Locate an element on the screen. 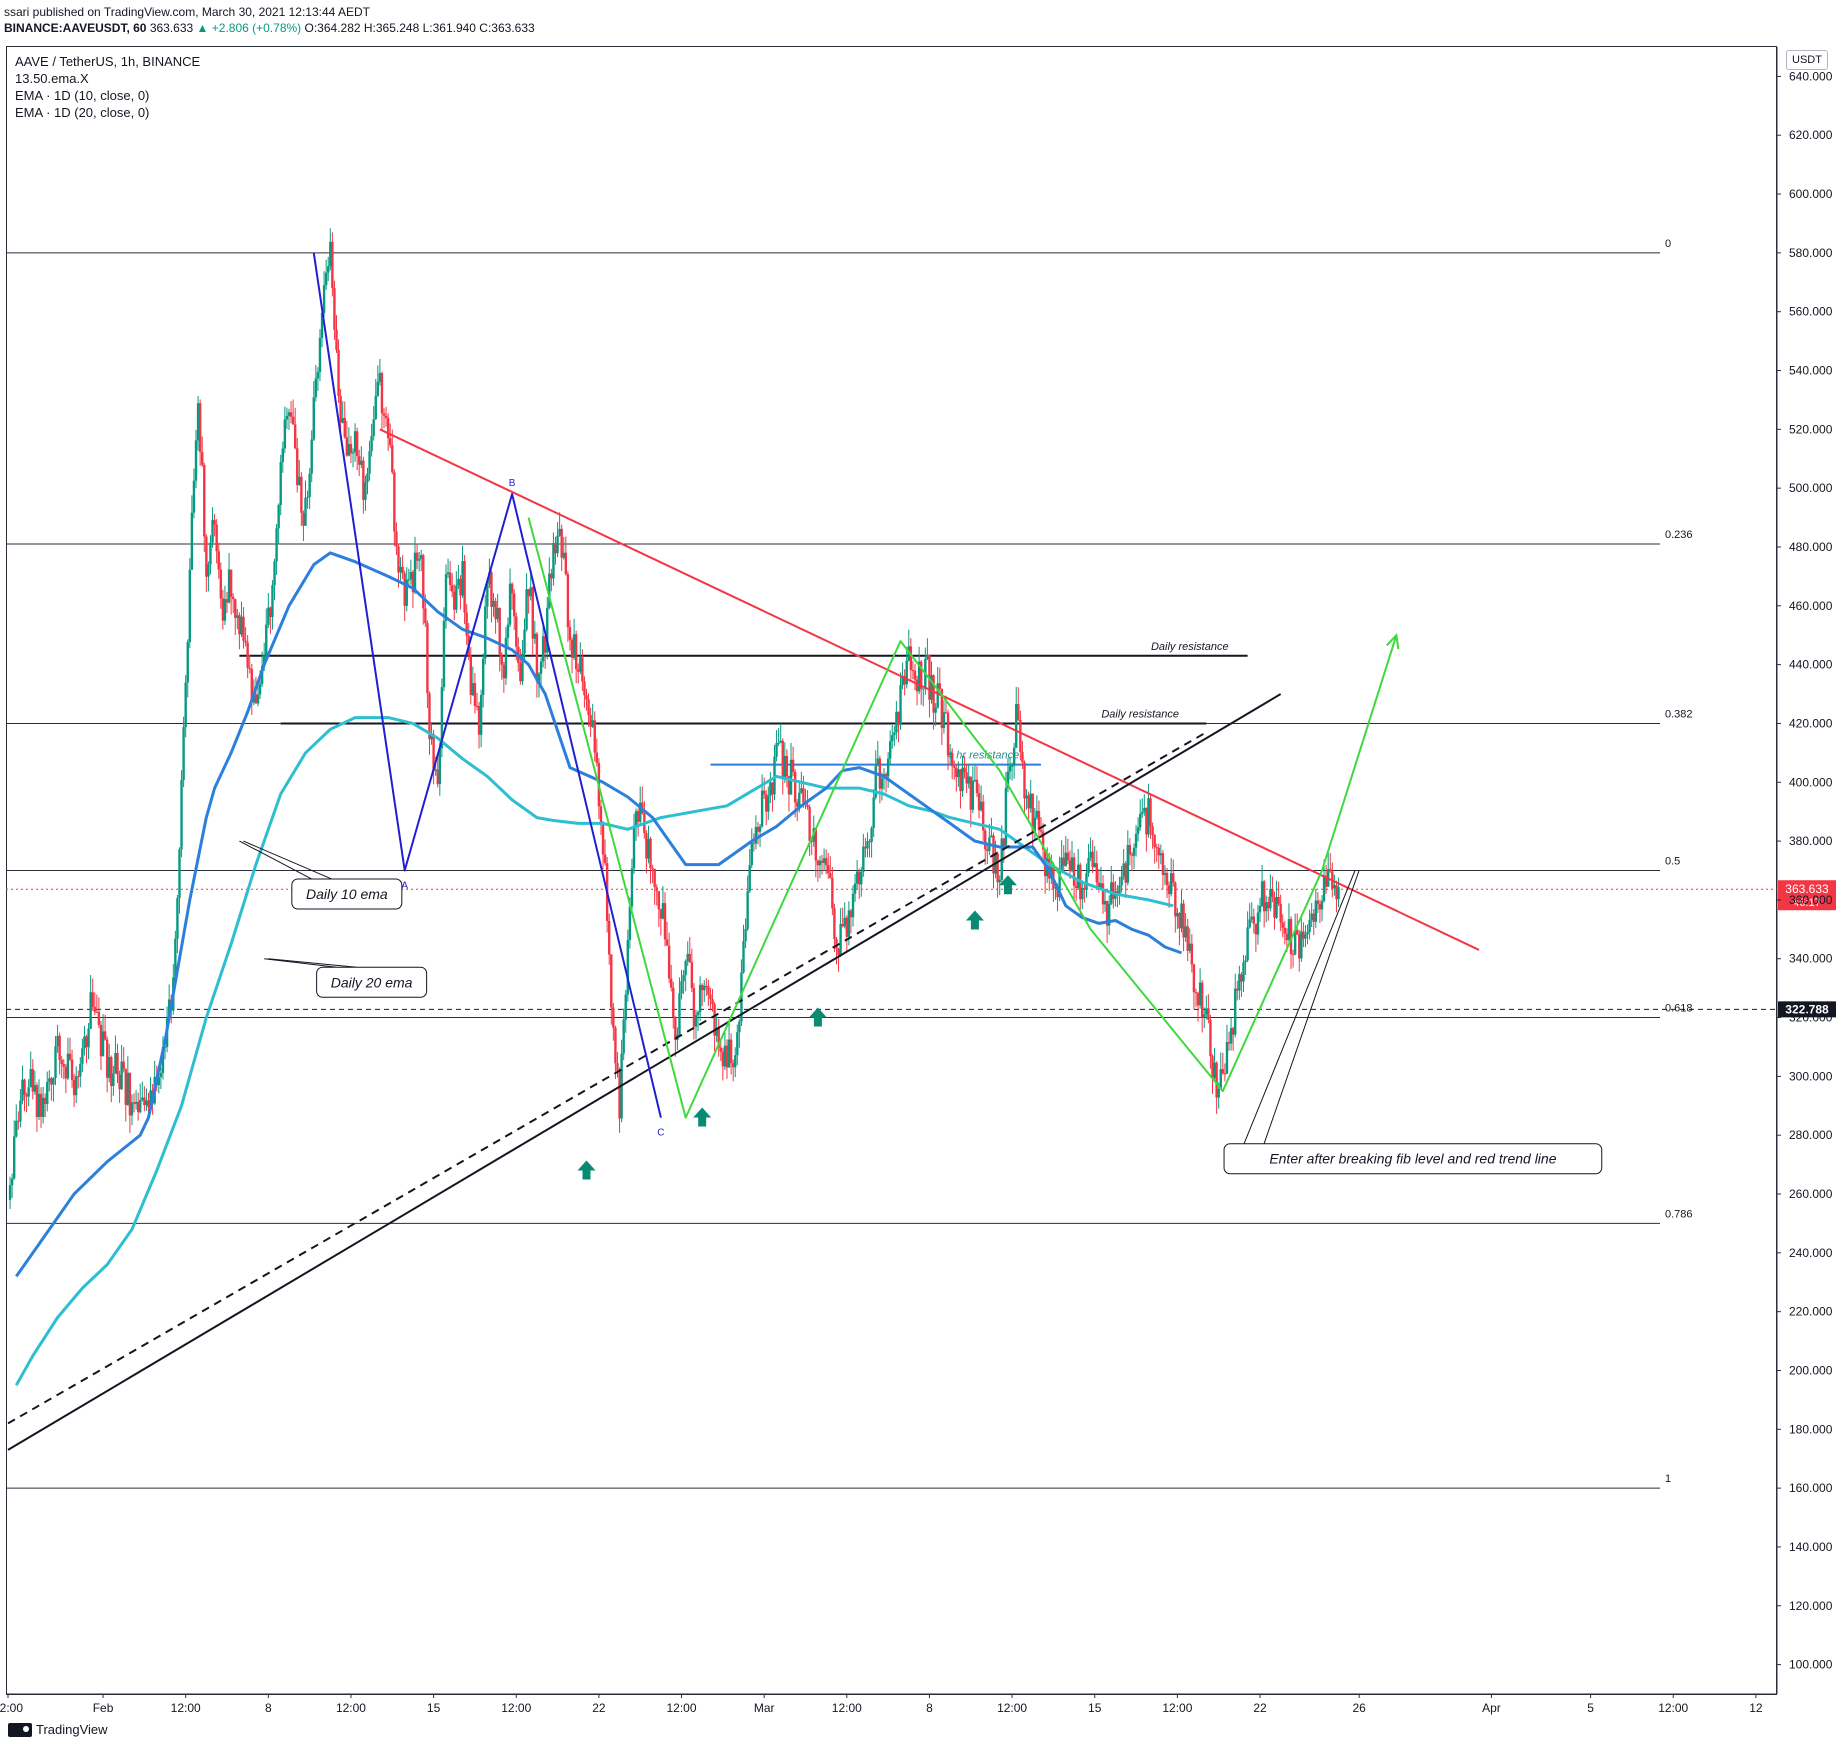 The image size is (1843, 1744). x-tick-label-20: 12 is located at coordinates (1756, 1708).